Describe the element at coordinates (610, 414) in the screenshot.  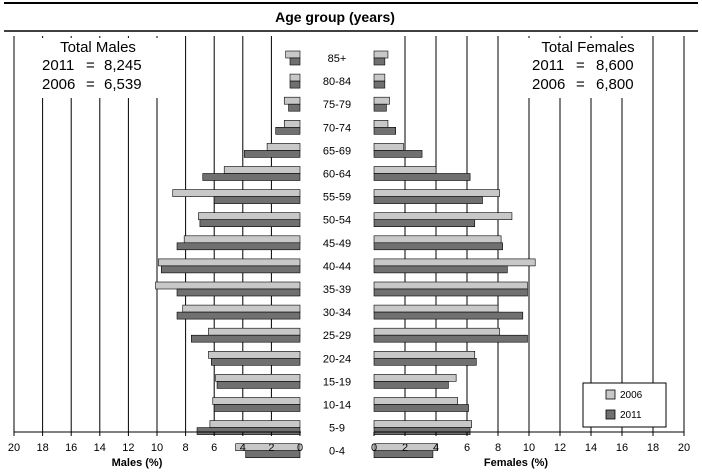
I see `legend-swatch-2011` at that location.